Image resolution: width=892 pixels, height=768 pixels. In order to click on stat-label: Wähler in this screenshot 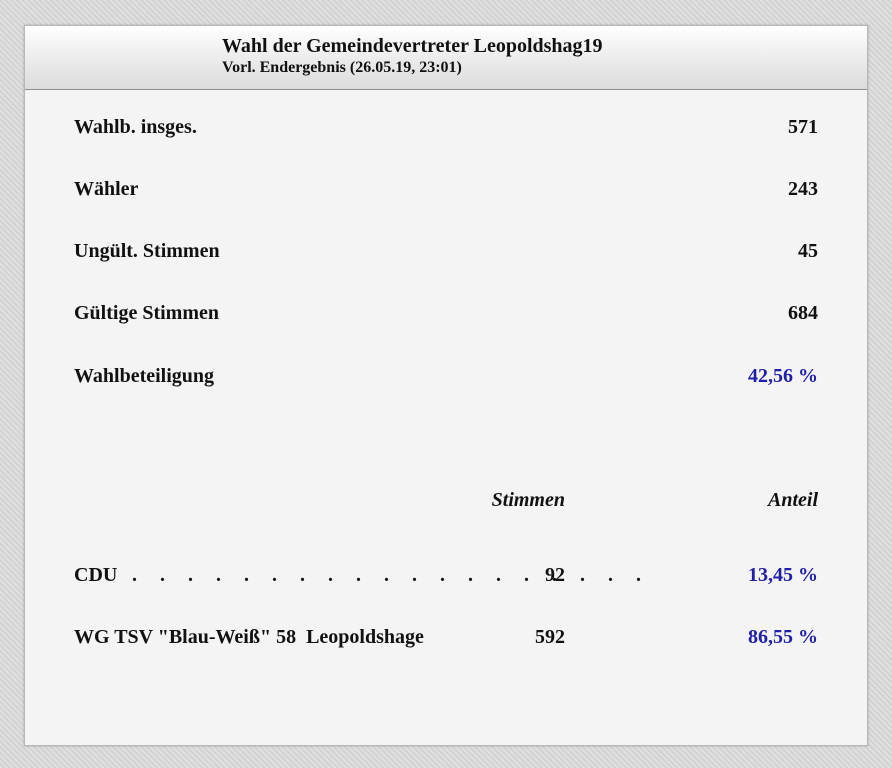, I will do `click(106, 189)`.